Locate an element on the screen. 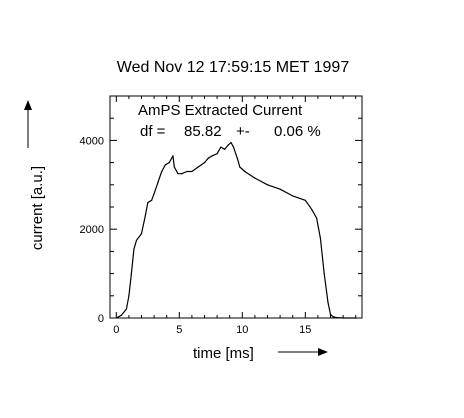 This screenshot has height=418, width=464. y-tick-label: 2000 is located at coordinates (92, 230).